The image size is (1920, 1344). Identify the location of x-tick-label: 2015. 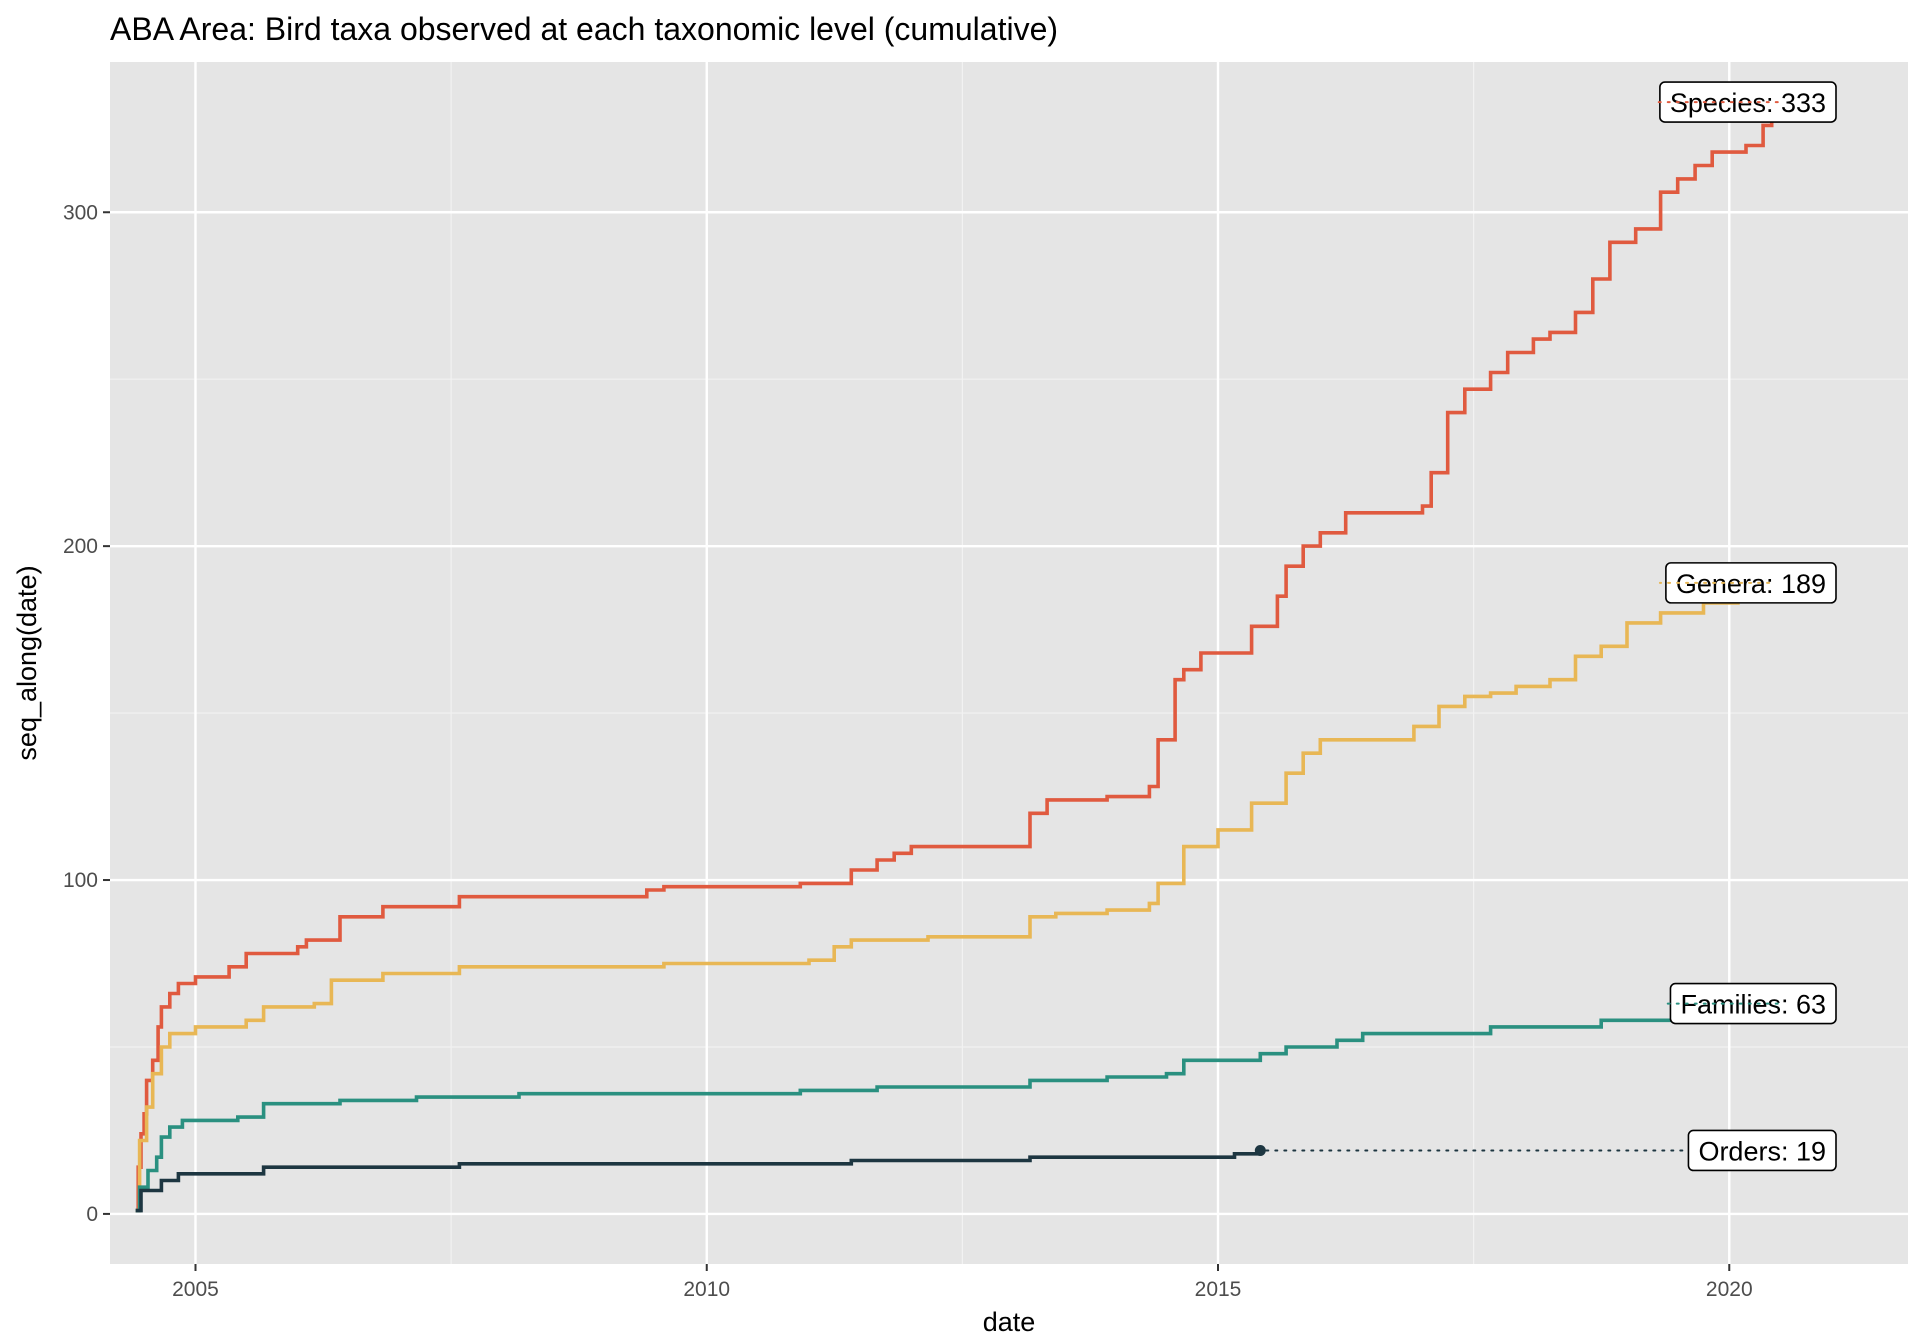
(1218, 1289).